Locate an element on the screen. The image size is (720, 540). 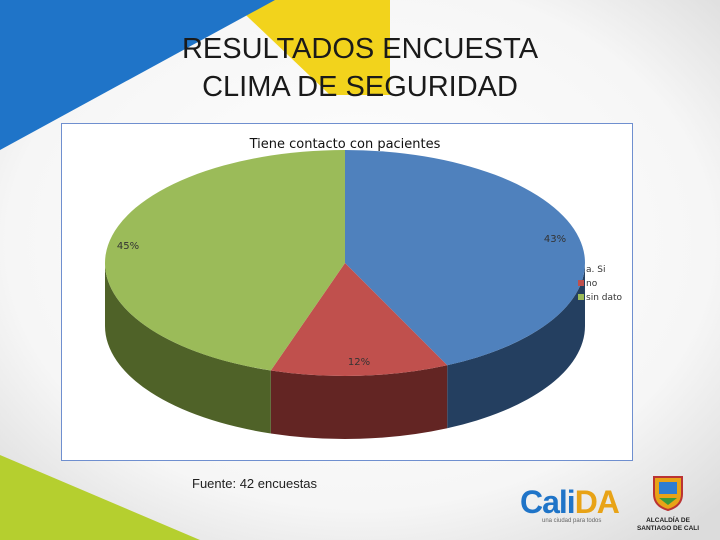
chart-title: Tiene contacto con pacientes is located at coordinates (345, 144).